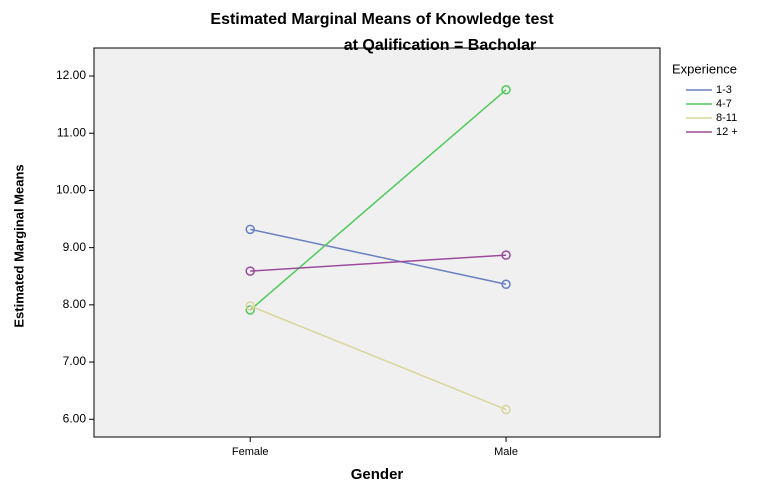 This screenshot has height=484, width=765. I want to click on y-tick-label: 10.00, so click(71, 190).